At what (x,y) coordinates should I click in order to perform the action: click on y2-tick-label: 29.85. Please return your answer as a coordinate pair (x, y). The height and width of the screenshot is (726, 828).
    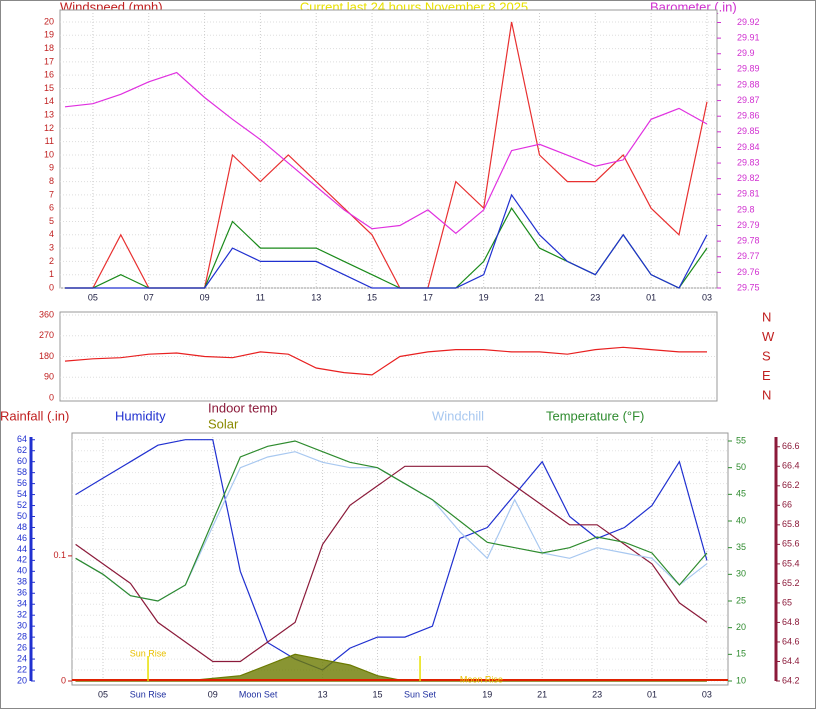
    Looking at the image, I should click on (748, 131).